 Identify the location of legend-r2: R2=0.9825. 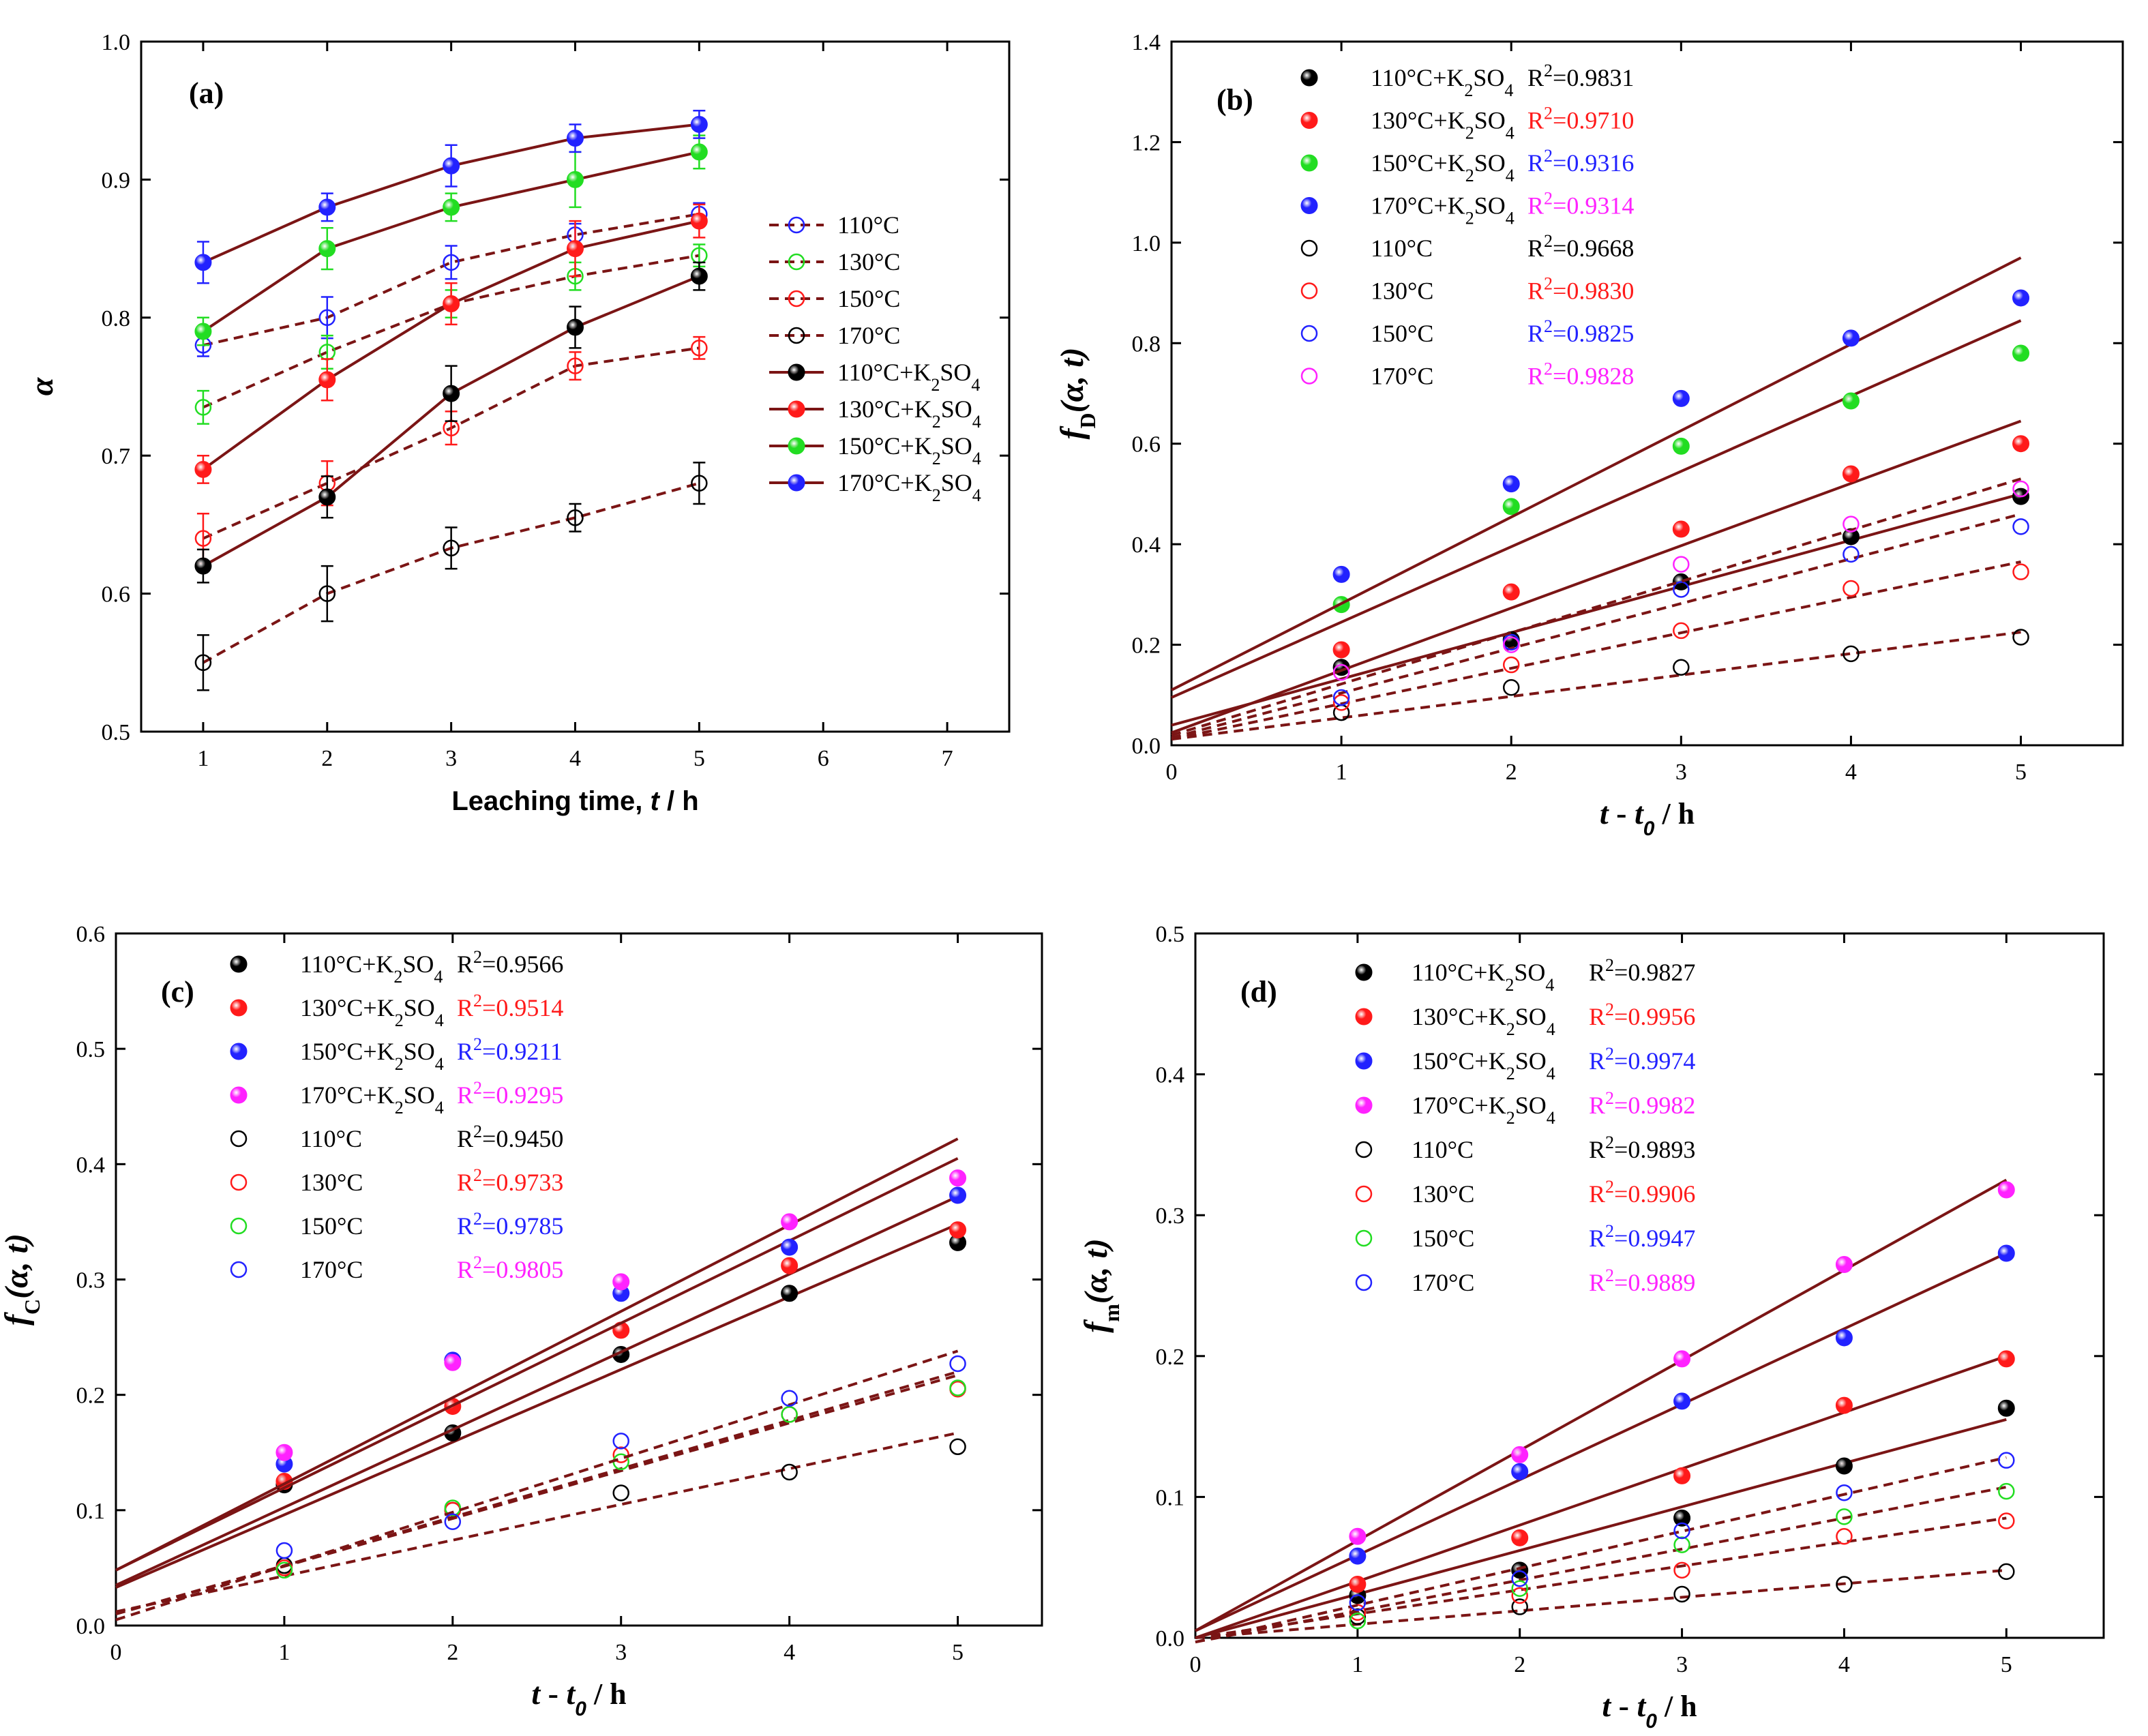
(1580, 332).